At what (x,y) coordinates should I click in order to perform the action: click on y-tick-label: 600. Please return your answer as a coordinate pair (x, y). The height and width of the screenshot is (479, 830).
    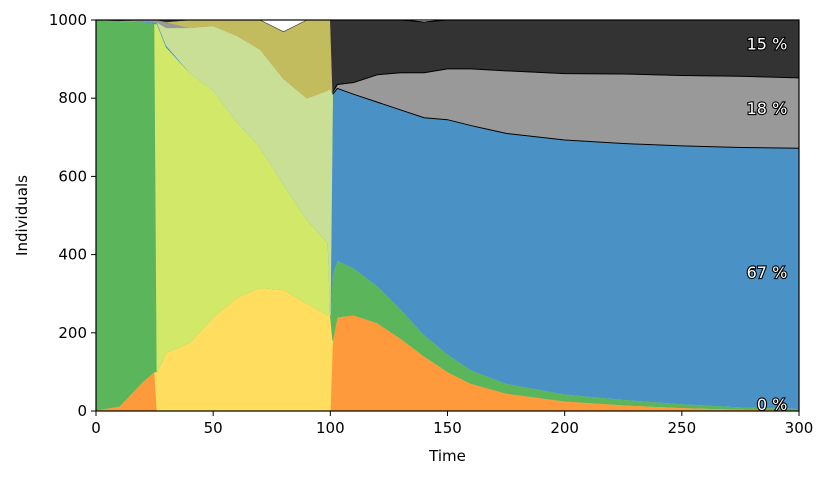
    Looking at the image, I should click on (72, 176).